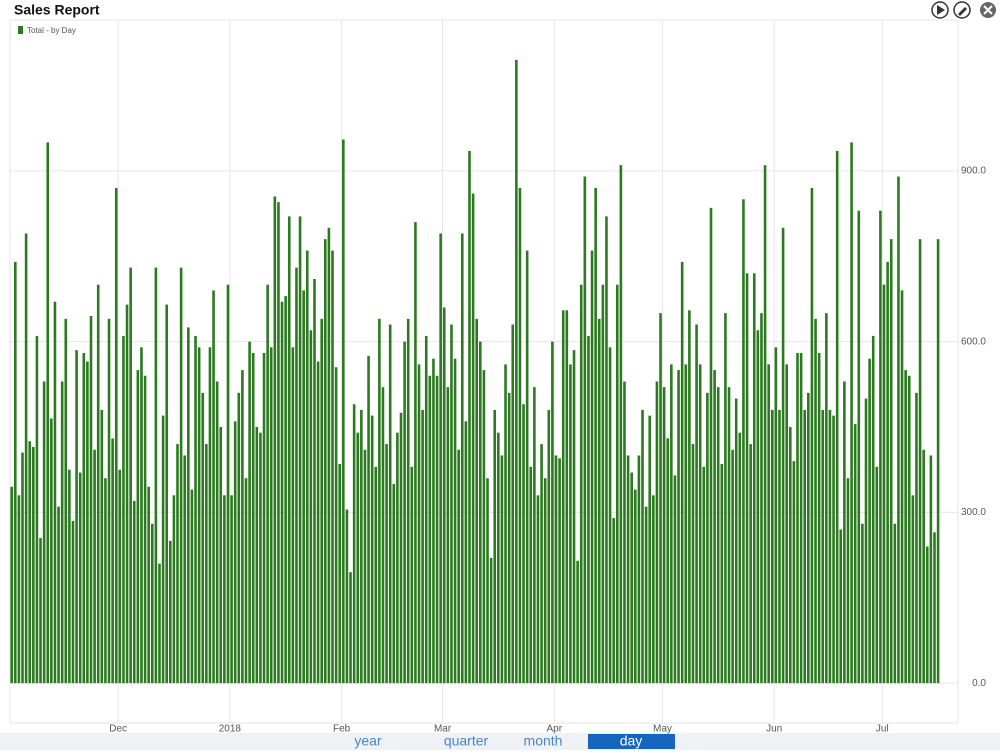  What do you see at coordinates (962, 10) in the screenshot?
I see `edit-button` at bounding box center [962, 10].